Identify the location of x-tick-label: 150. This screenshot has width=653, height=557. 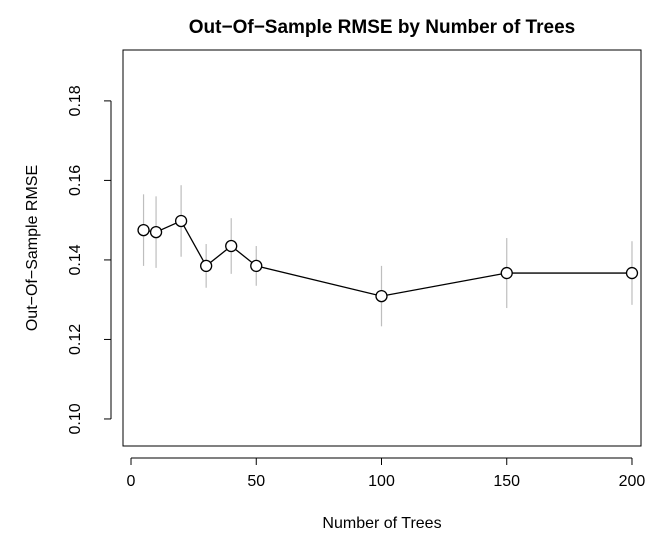
(506, 481).